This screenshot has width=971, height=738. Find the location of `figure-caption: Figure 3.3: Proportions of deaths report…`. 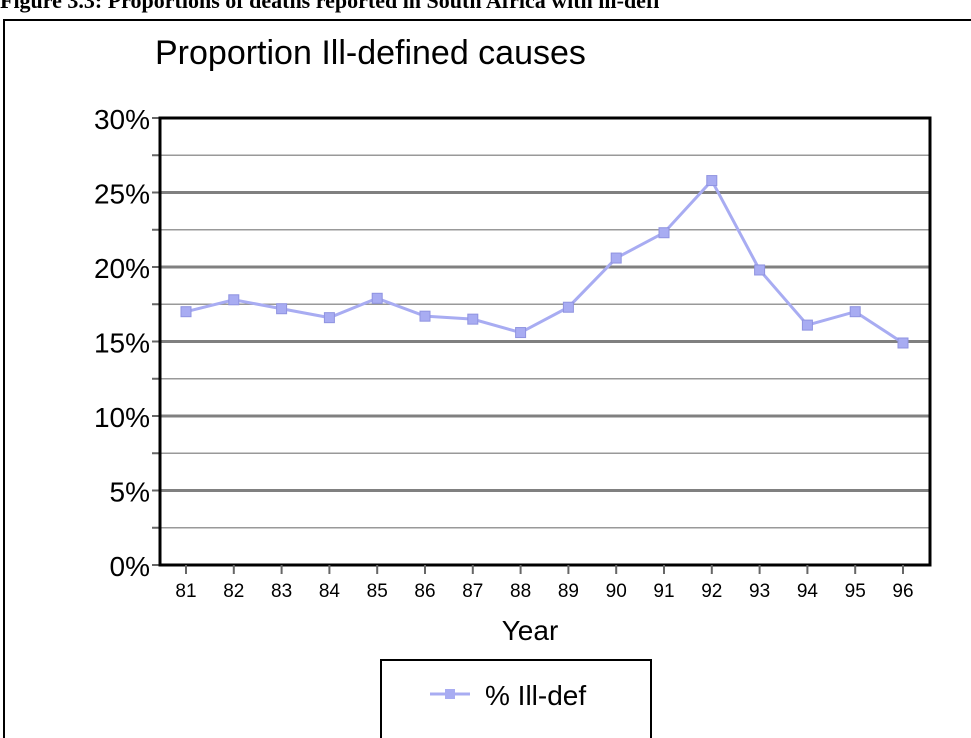

figure-caption: Figure 3.3: Proportions of deaths report… is located at coordinates (329, 6).